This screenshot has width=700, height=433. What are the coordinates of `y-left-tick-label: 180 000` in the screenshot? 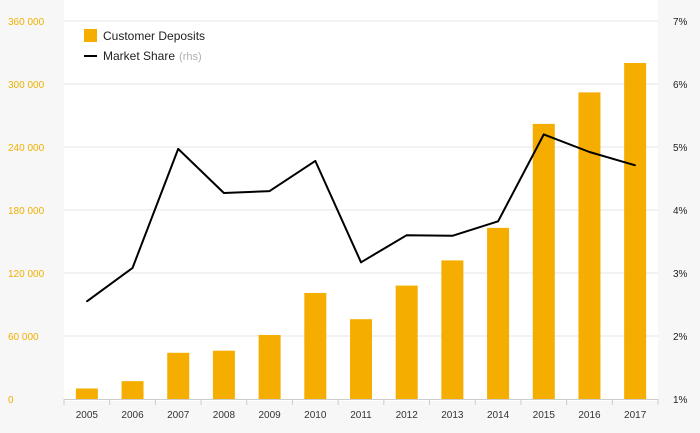 It's located at (26, 211).